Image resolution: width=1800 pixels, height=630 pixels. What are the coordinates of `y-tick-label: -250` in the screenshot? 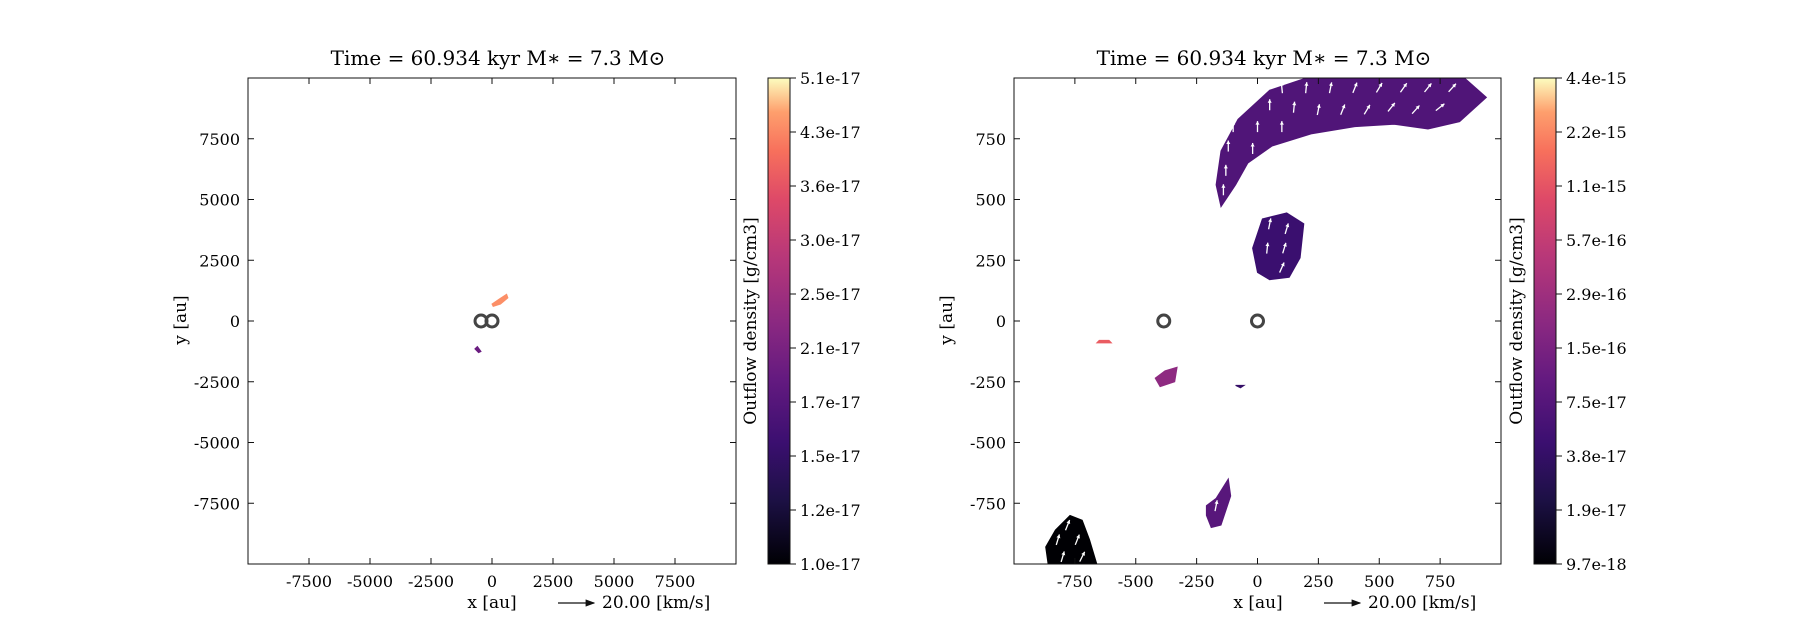 It's located at (988, 382).